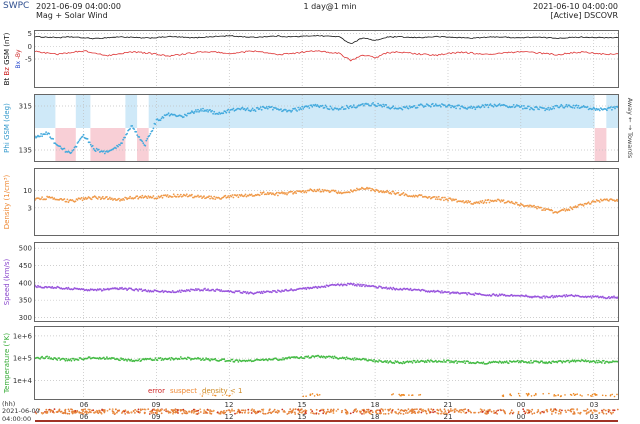 The image size is (640, 424). I want to click on legend-error-label: error, so click(156, 391).